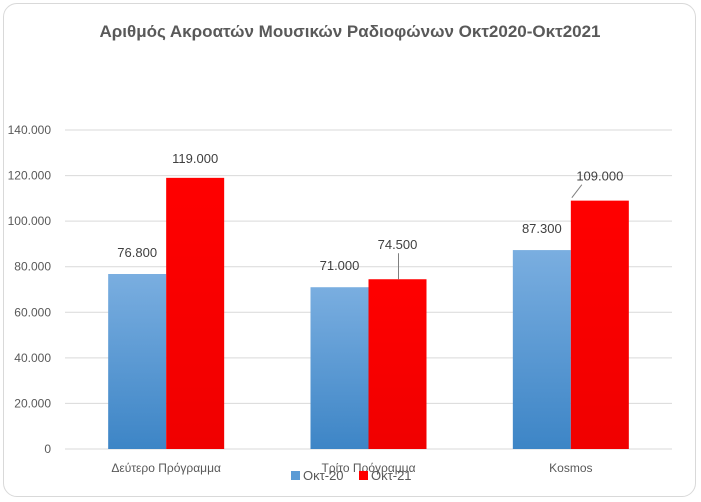 The width and height of the screenshot is (701, 502). Describe the element at coordinates (30, 221) in the screenshot. I see `y-tick-label: 100.000` at that location.